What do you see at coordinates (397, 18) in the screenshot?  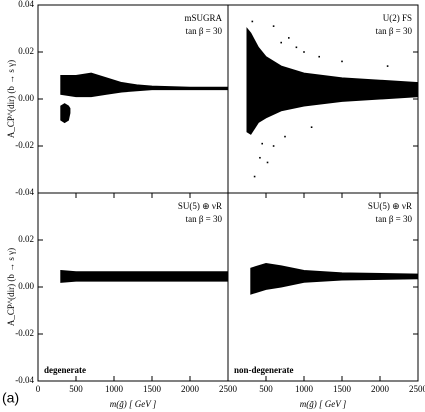 I see `model-label: U(2) FS` at bounding box center [397, 18].